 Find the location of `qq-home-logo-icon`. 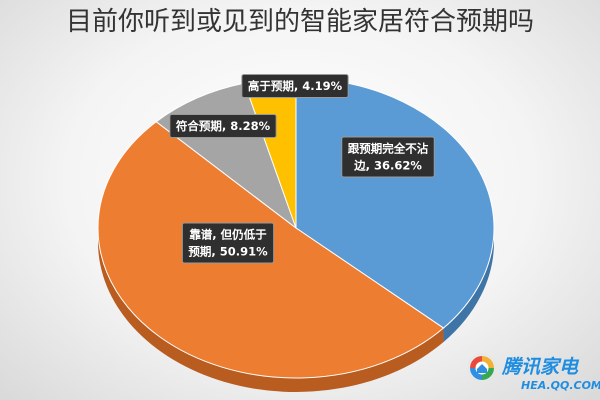

qq-home-logo-icon is located at coordinates (482, 368).